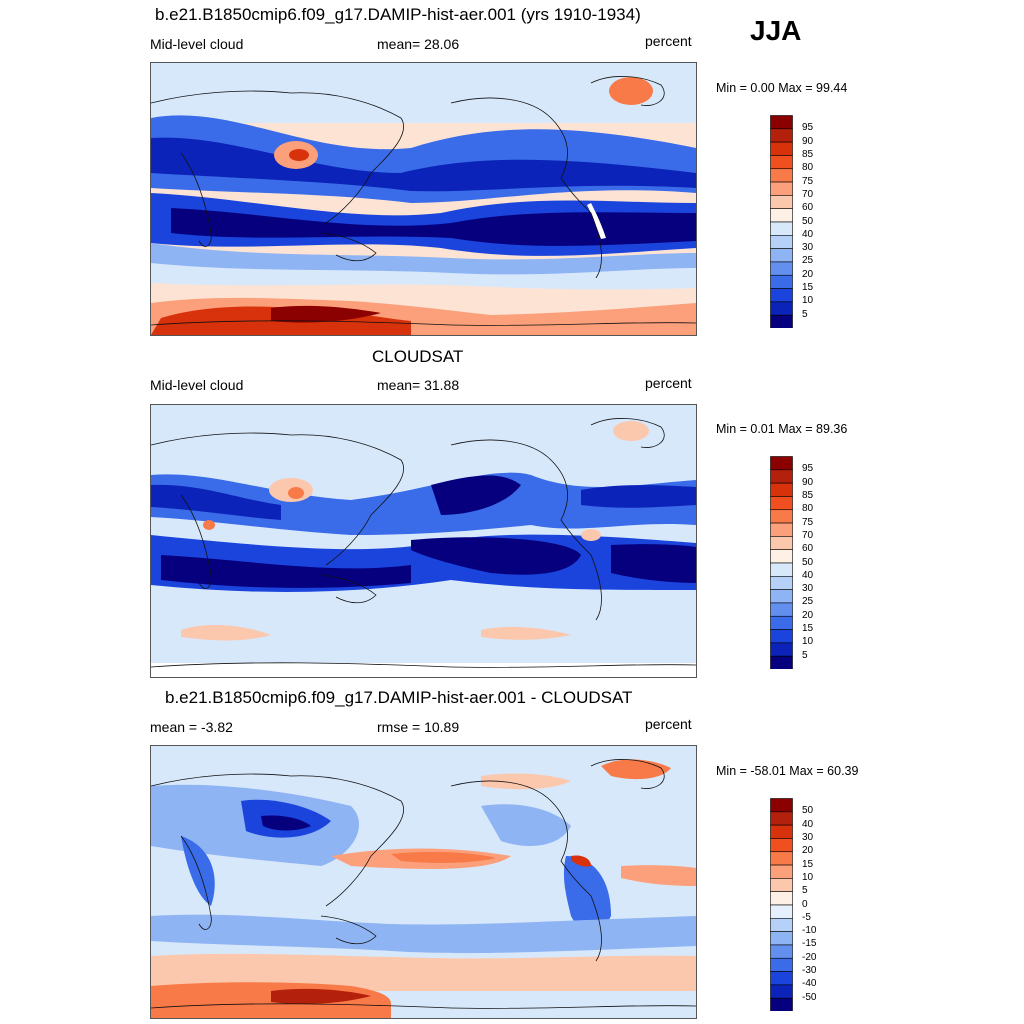  What do you see at coordinates (668, 383) in the screenshot?
I see `panel-2-units-label: percent` at bounding box center [668, 383].